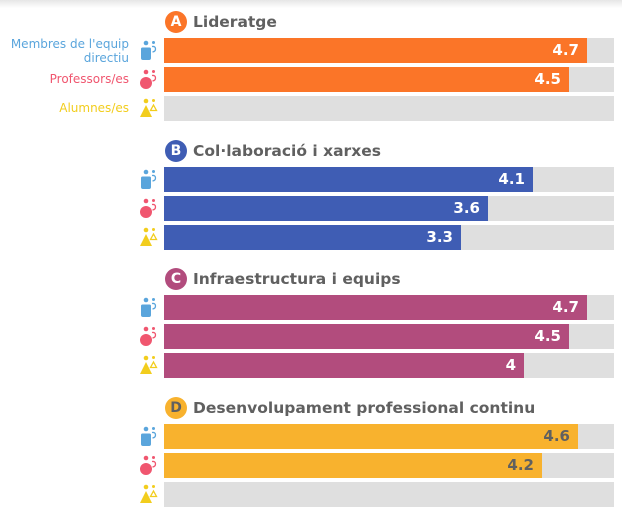 This screenshot has height=522, width=622. I want to click on bar-row: 4.1, so click(311, 179).